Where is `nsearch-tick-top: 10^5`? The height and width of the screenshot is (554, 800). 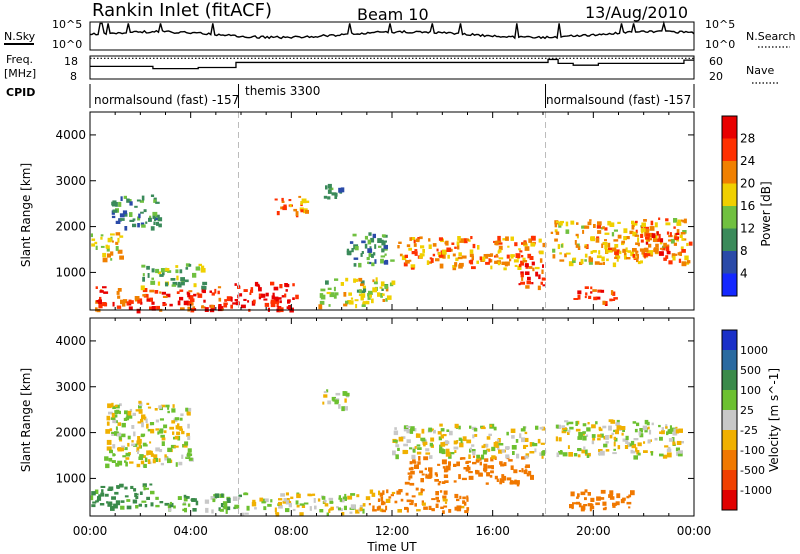 nsearch-tick-top: 10^5 is located at coordinates (720, 24).